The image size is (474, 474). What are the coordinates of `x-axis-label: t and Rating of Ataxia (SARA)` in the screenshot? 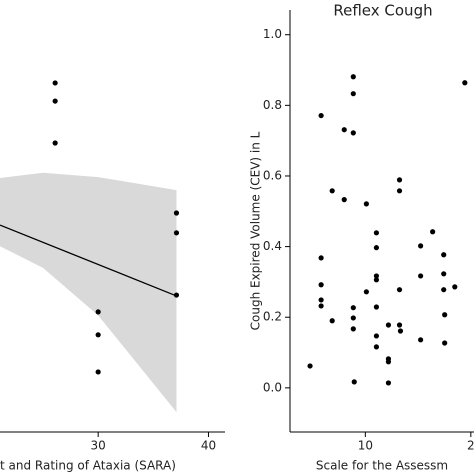 It's located at (88, 466).